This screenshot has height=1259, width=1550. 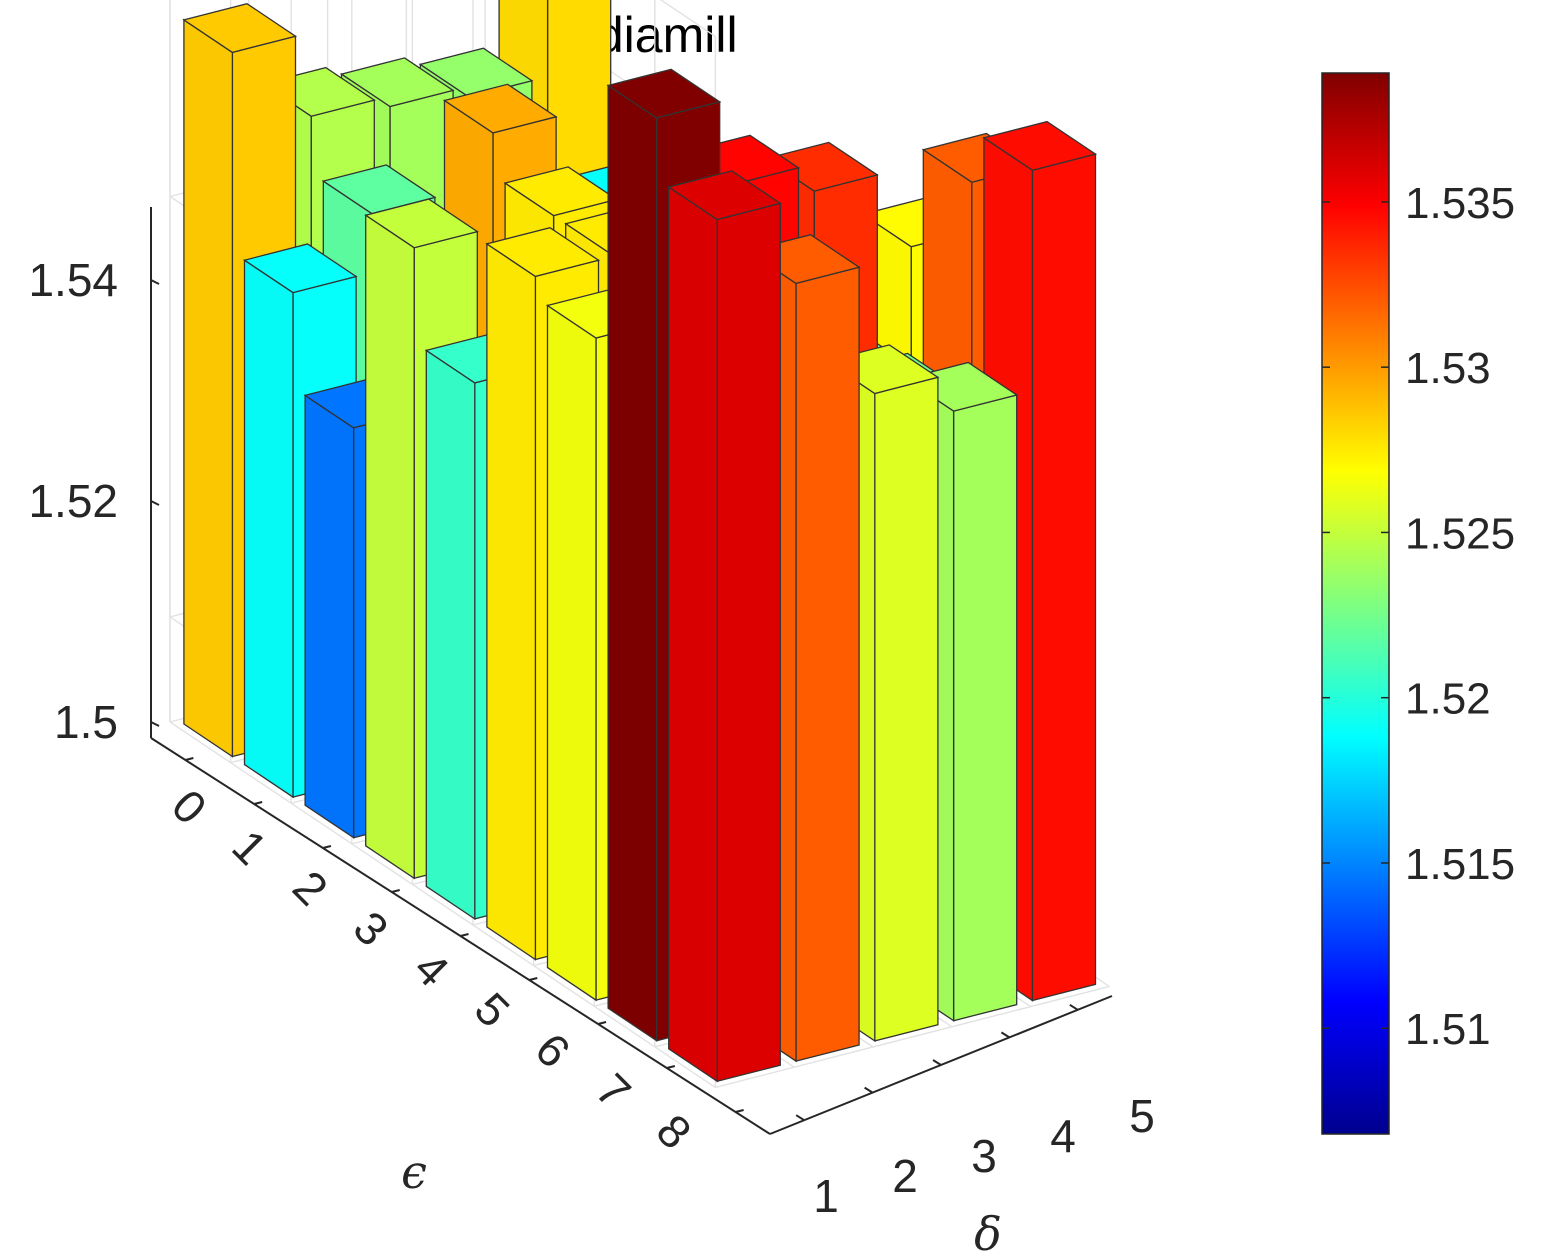 What do you see at coordinates (1063, 1136) in the screenshot?
I see `x-tick-label: 4` at bounding box center [1063, 1136].